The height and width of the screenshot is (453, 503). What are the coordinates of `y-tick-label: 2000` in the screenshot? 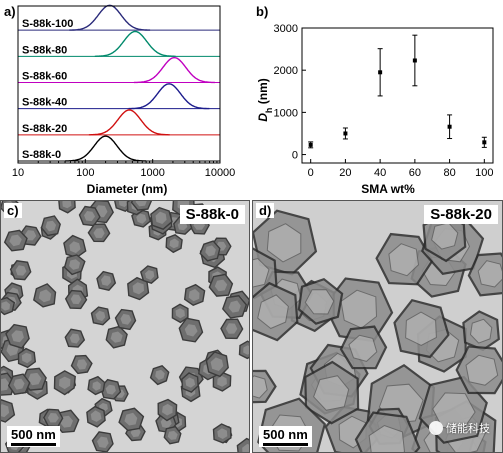 It's located at (286, 71).